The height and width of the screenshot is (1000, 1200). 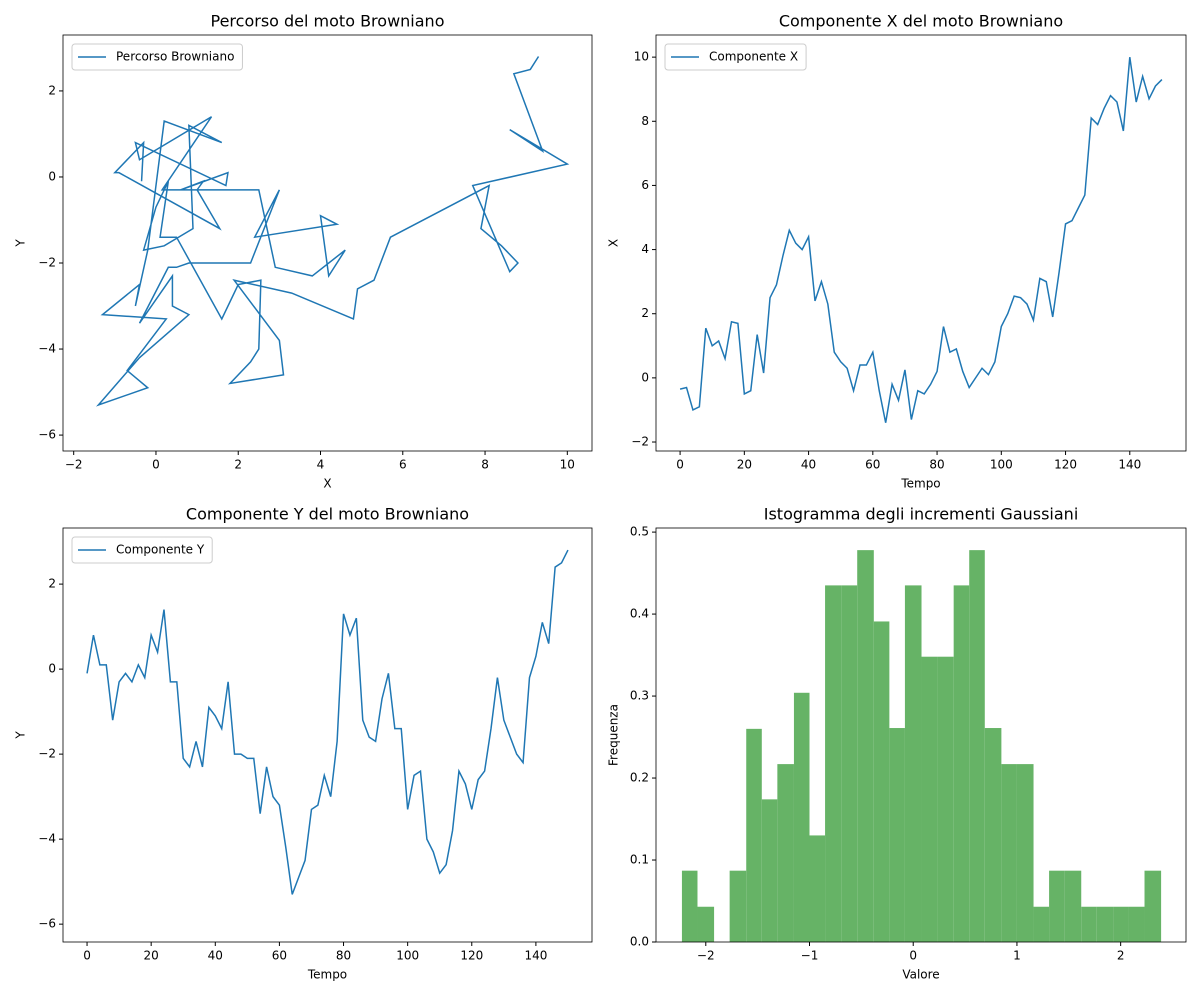 I want to click on x-tick-label: −2, so click(x=74, y=465).